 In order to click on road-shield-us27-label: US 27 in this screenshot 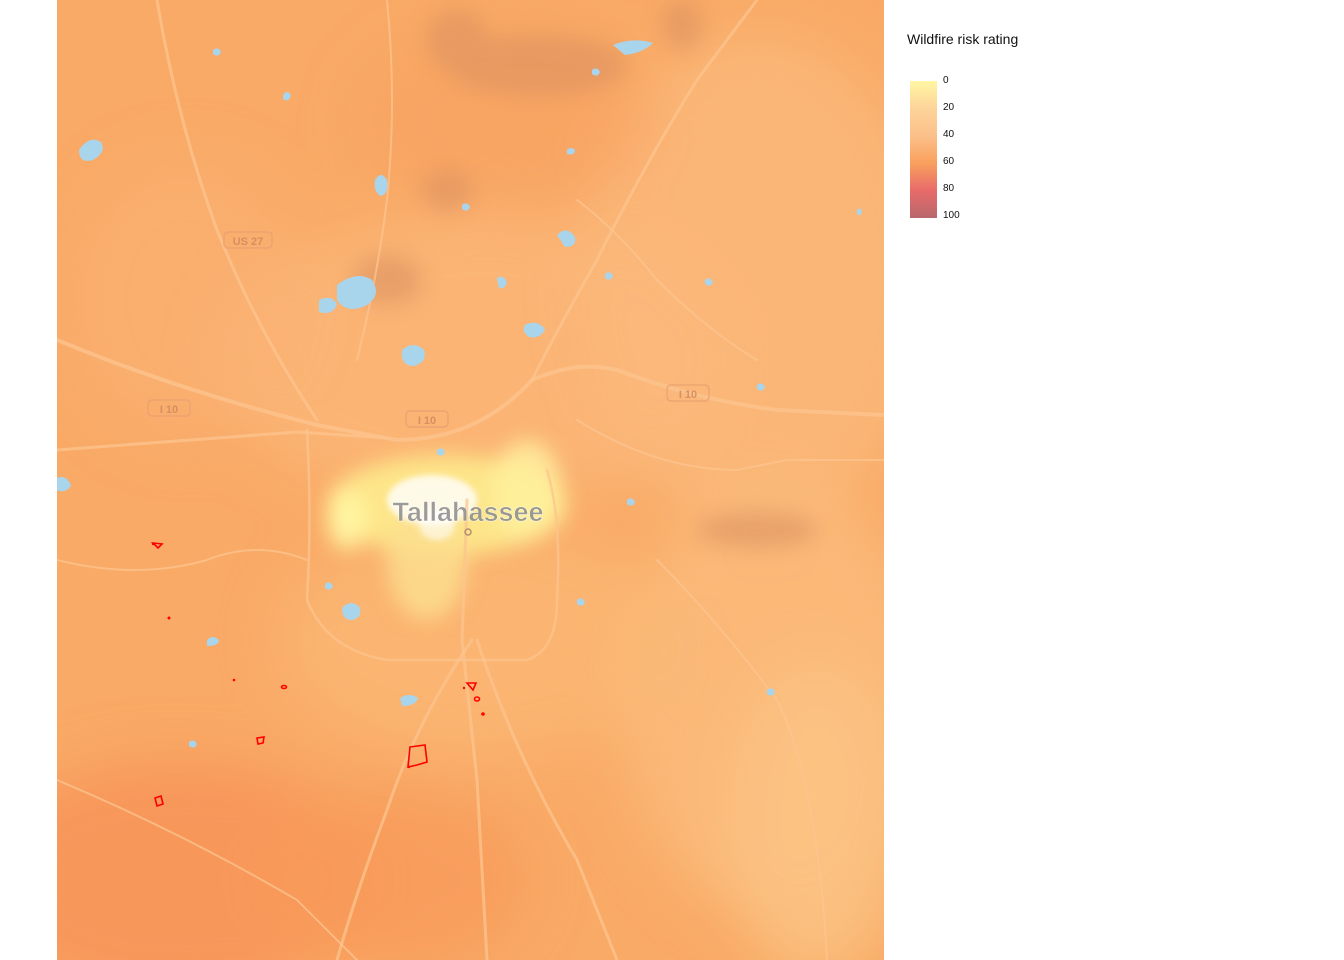, I will do `click(248, 242)`.